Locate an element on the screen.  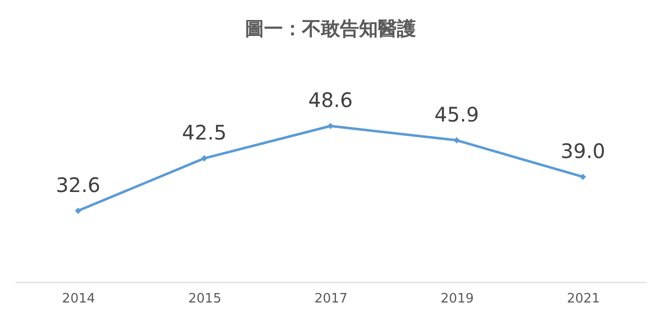
x-tick-label: 2014 is located at coordinates (79, 299).